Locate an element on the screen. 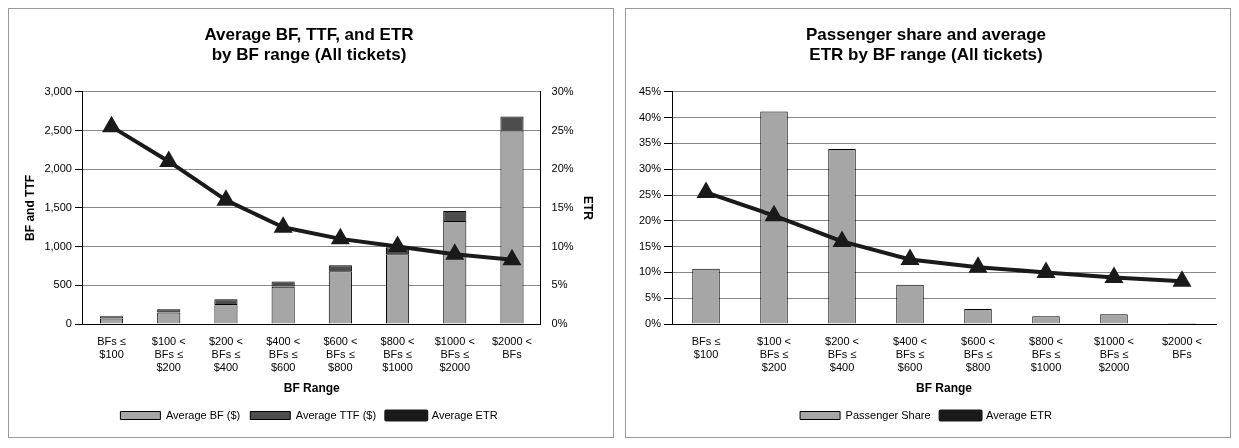 The width and height of the screenshot is (1239, 448). y-tick-label: 3,000 is located at coordinates (58, 90).